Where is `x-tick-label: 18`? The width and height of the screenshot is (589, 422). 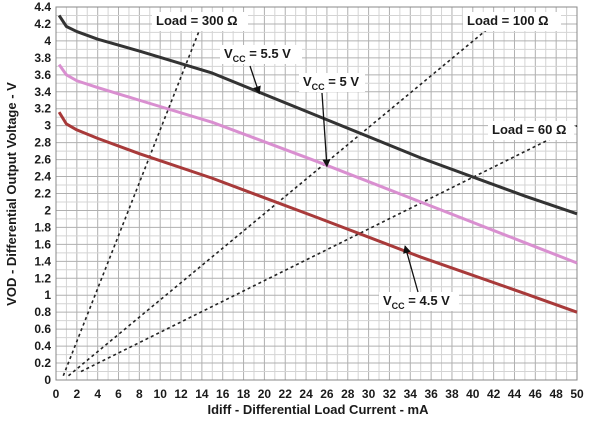 x-tick-label: 18 is located at coordinates (244, 394).